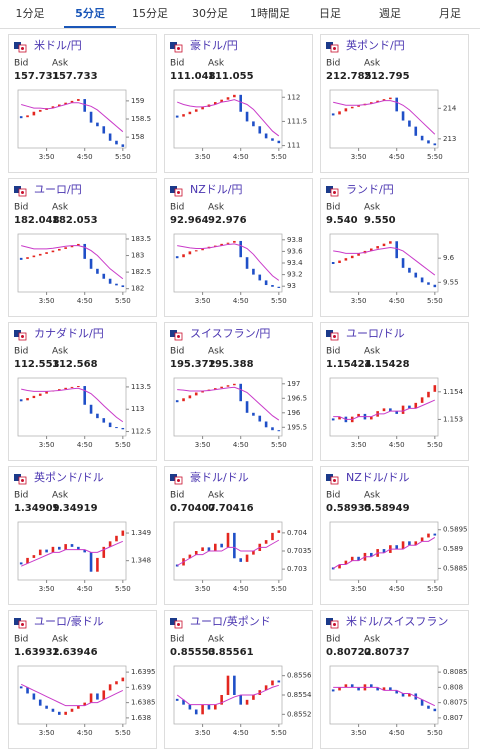 This screenshot has width=480, height=752. Describe the element at coordinates (450, 13) in the screenshot. I see `tab: 月足` at that location.